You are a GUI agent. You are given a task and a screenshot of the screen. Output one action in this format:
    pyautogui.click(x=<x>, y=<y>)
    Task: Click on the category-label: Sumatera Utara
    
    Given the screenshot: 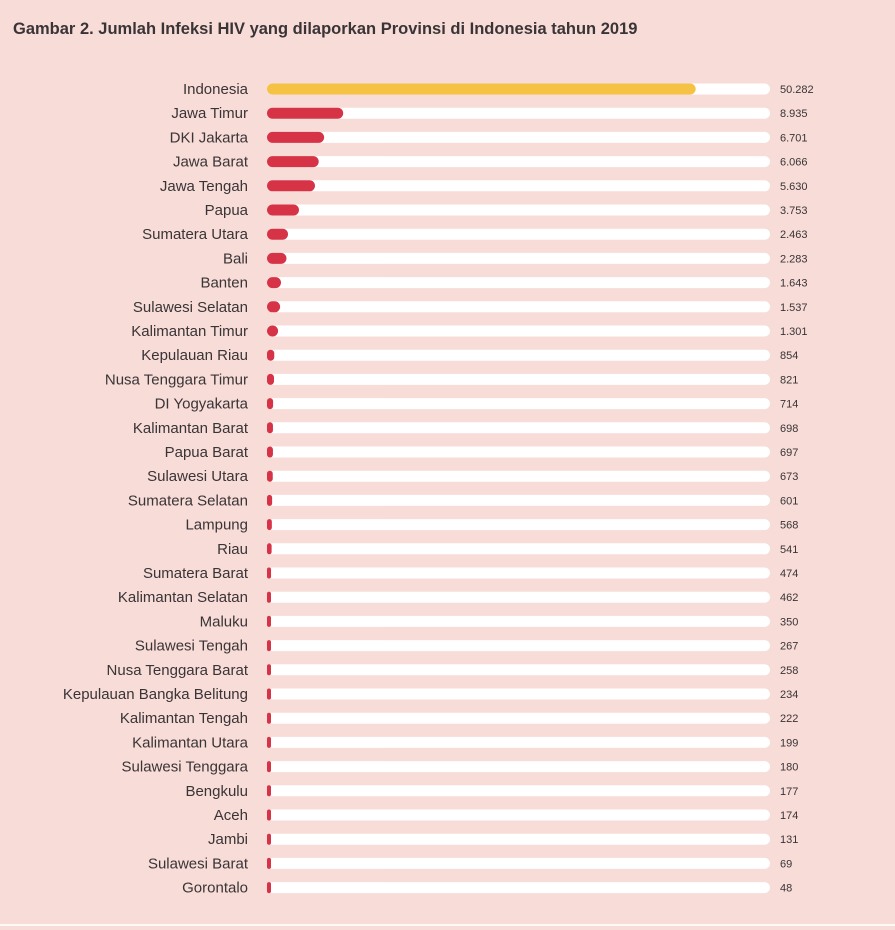 What is the action you would take?
    pyautogui.click(x=195, y=234)
    